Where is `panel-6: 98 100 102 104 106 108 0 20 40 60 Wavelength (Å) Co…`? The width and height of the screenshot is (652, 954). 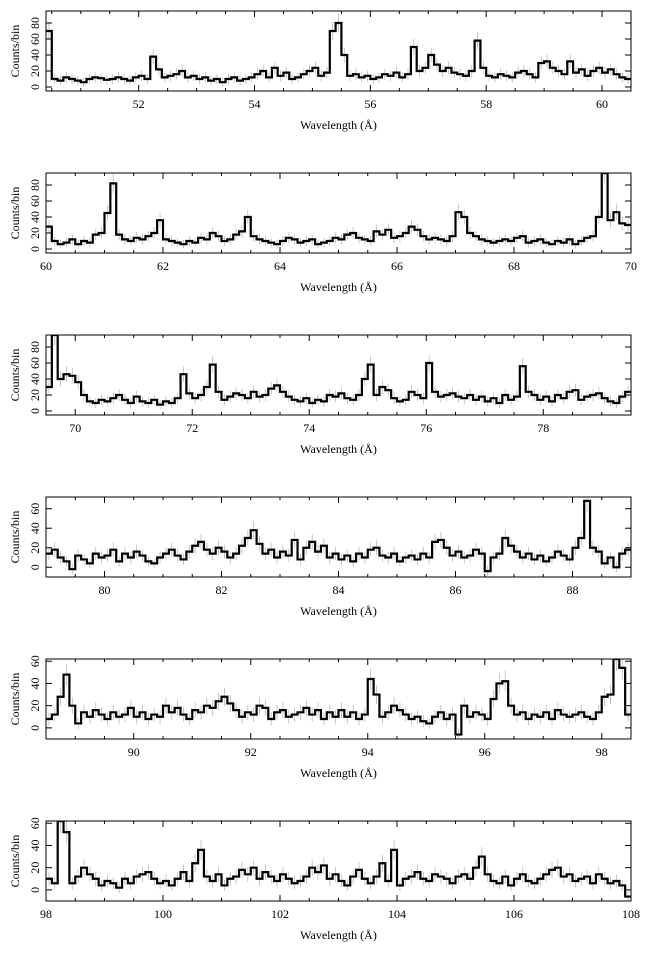
panel-6: 98 100 102 104 106 108 0 20 40 60 Wavelength (Å) Co… is located at coordinates (324, 879).